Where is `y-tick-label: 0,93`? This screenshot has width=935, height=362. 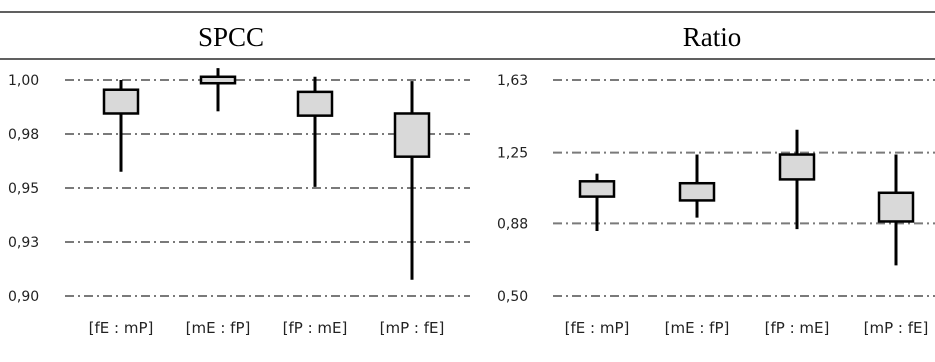
y-tick-label: 0,93 is located at coordinates (23, 243).